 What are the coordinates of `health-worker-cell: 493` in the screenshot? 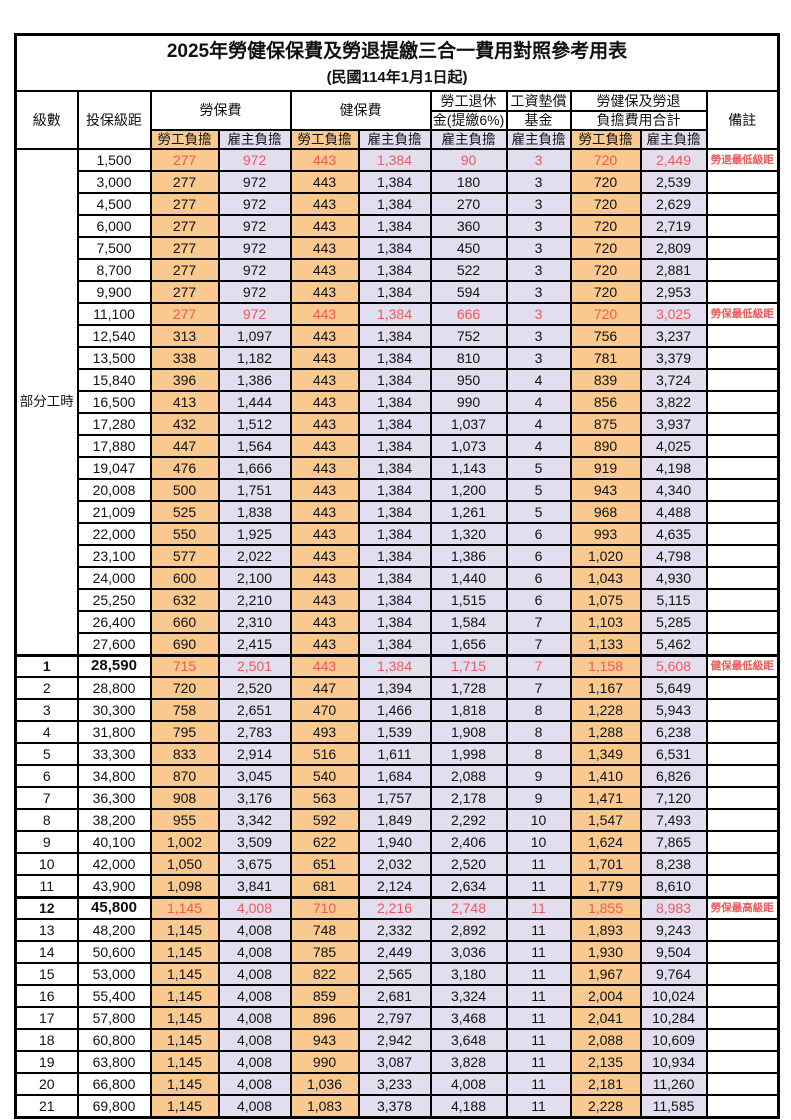 It's located at (324, 732).